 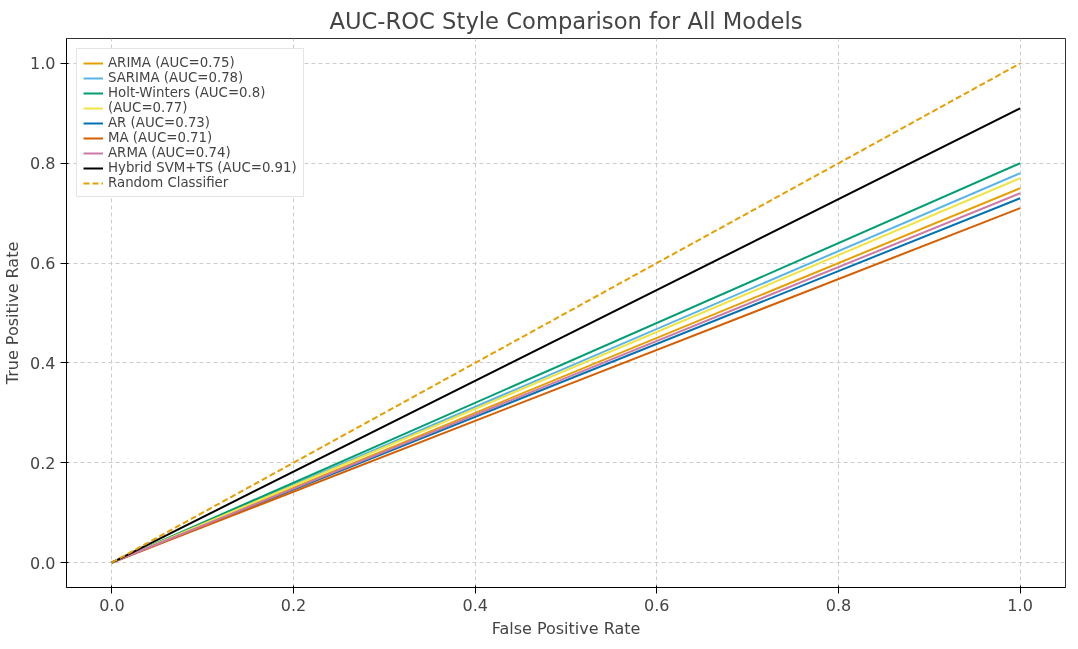 What do you see at coordinates (202, 167) in the screenshot?
I see `legend-label: Hybrid SVM+TS (AUC=0.91)` at bounding box center [202, 167].